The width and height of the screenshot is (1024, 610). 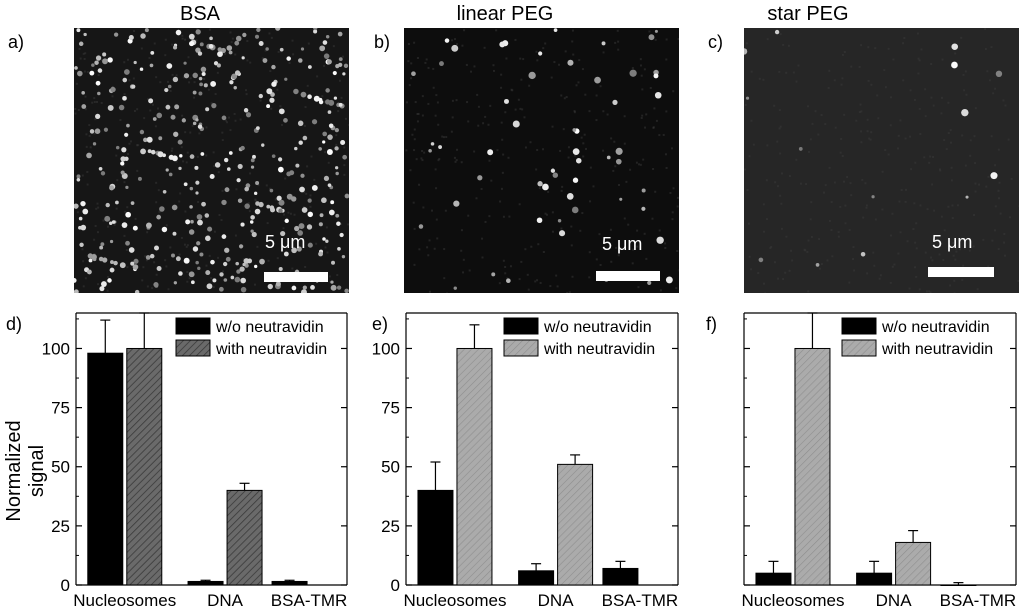 I want to click on bar-with-neutravidin, so click(x=244, y=537).